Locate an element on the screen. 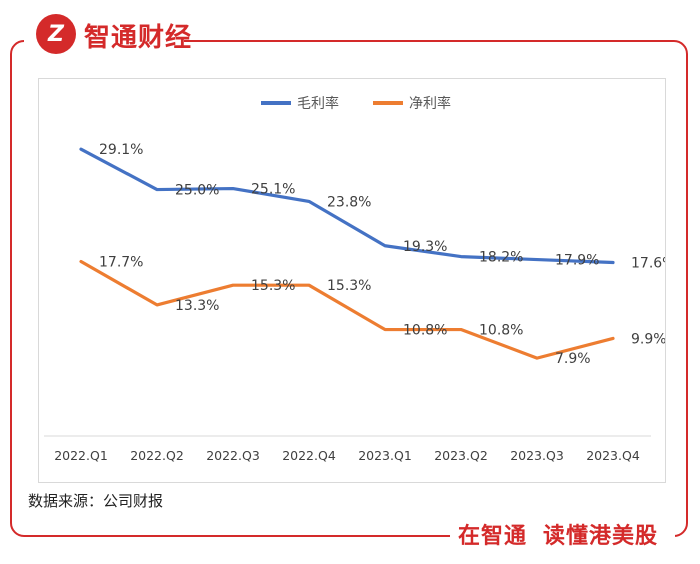 This screenshot has width=700, height=564. legend-label-1: 毛利率 is located at coordinates (318, 103).